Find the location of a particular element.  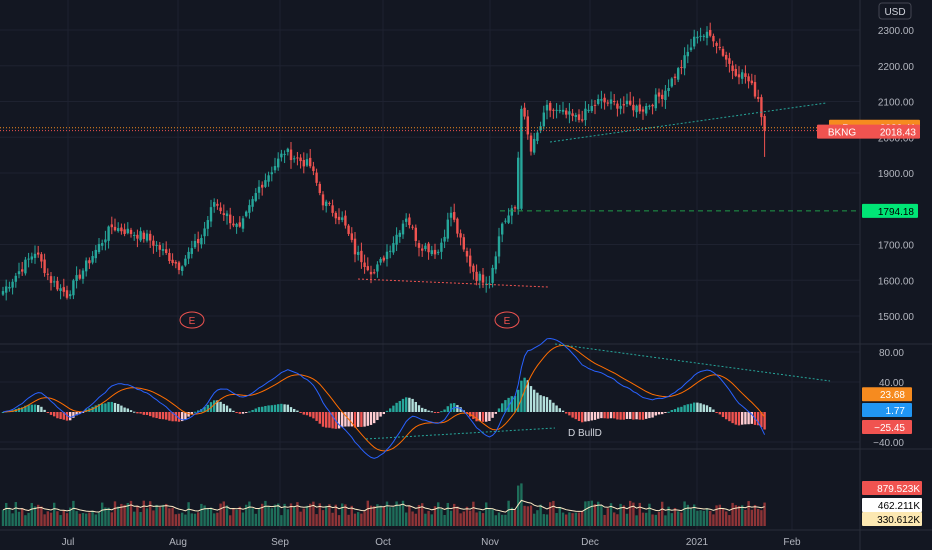

volume-value-badge: 879.523K is located at coordinates (892, 488).